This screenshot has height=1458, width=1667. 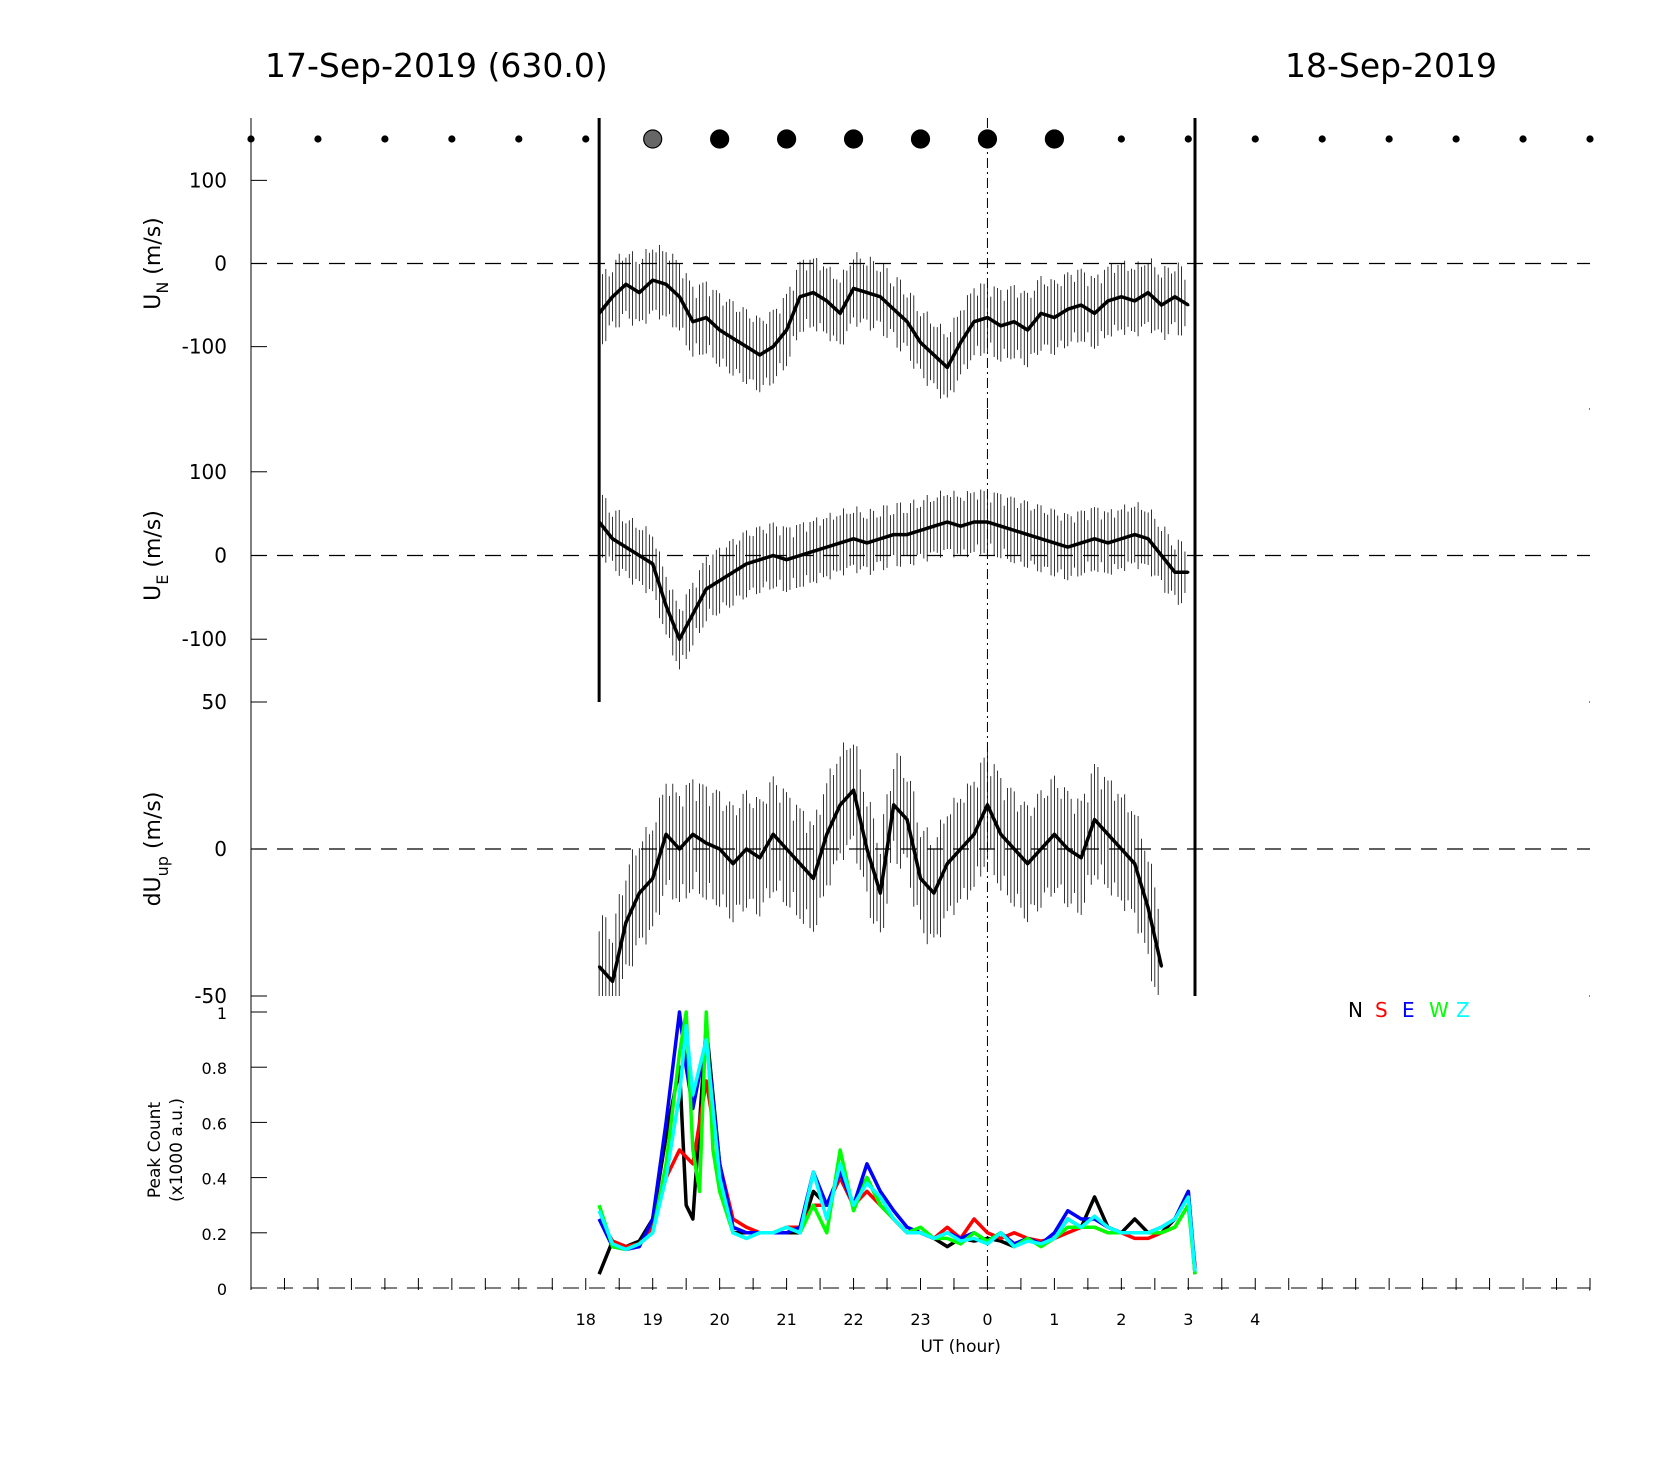 I want to click on x-tick-label: 18, so click(x=586, y=1319).